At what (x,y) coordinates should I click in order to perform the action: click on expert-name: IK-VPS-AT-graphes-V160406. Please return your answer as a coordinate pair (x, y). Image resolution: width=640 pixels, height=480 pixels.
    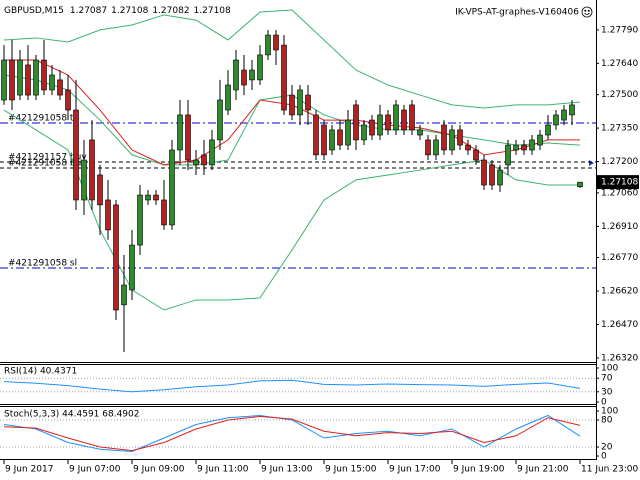
    Looking at the image, I should click on (517, 13).